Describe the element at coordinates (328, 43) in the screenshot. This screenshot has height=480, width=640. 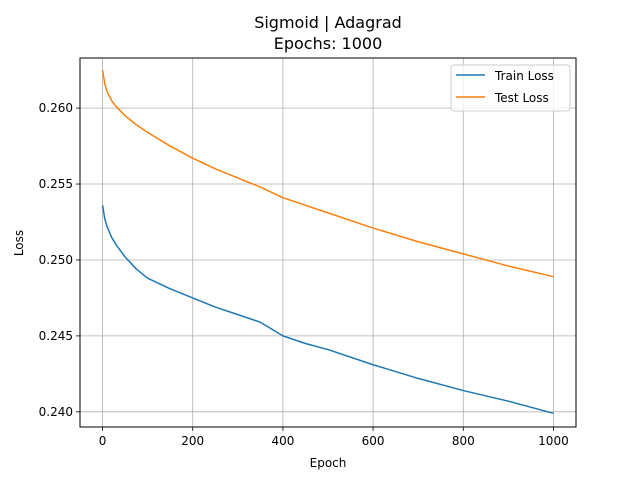
I see `chart-subtitle: Epochs: 1000` at that location.